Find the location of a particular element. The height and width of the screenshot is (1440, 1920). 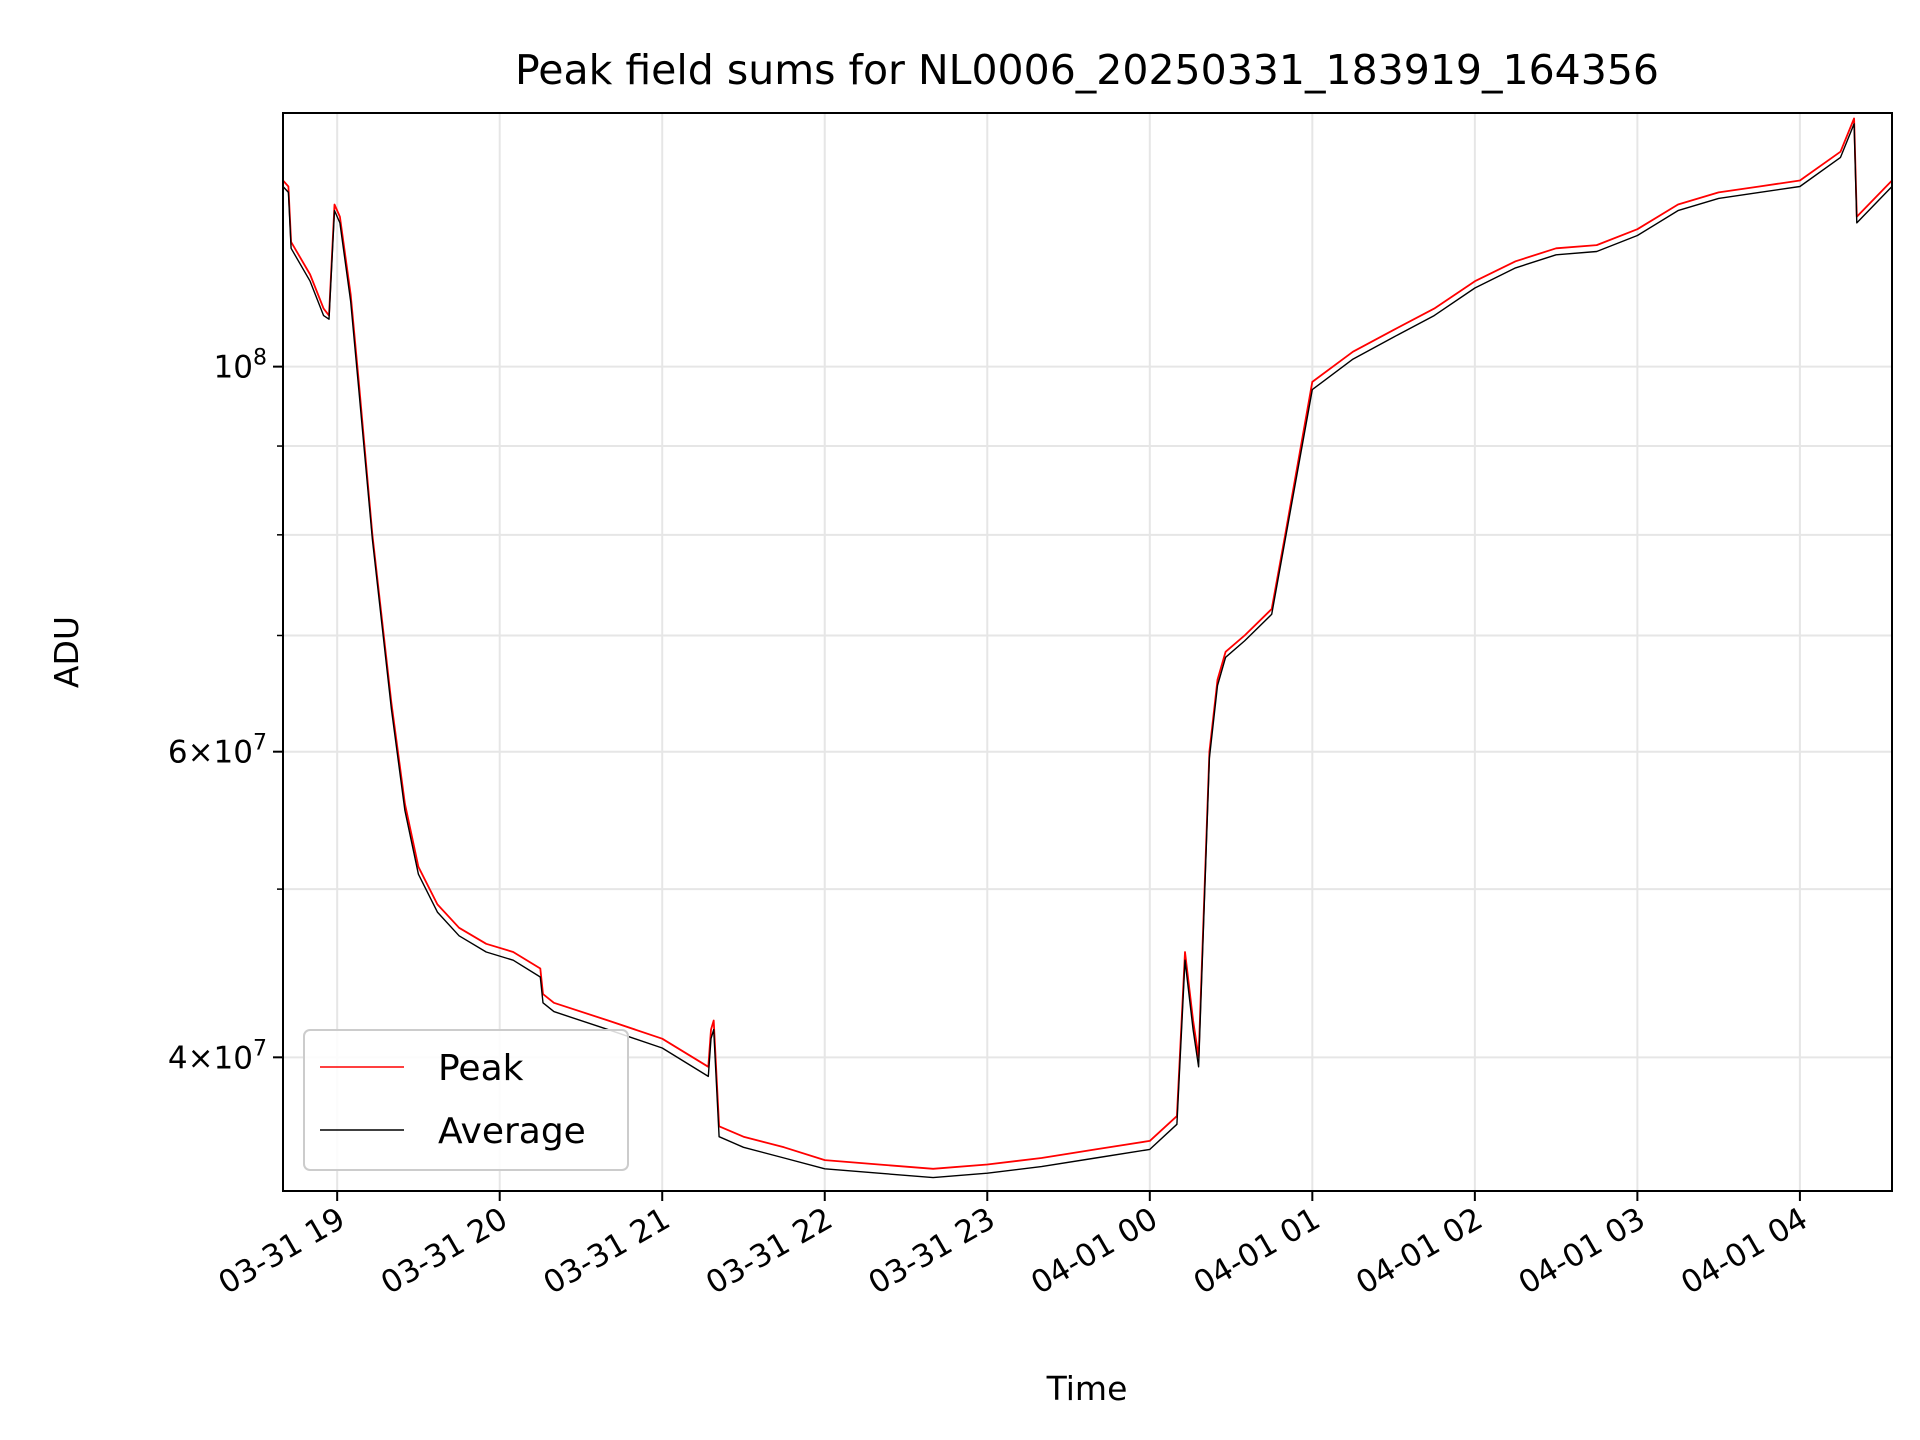

y-tick-label: 6×107 is located at coordinates (217, 751).